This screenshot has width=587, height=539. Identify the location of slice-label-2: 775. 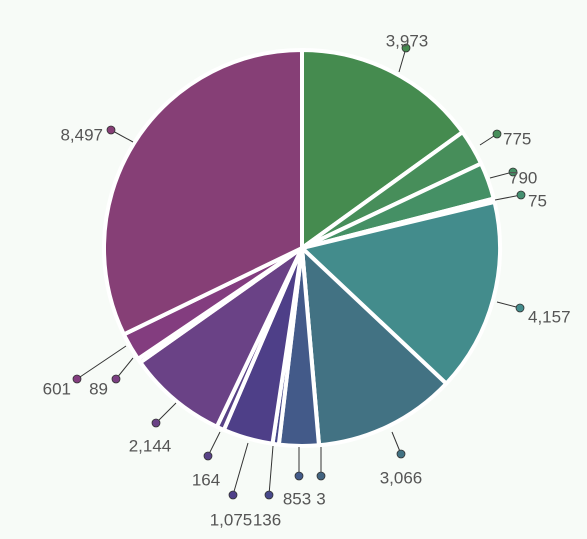
(517, 138).